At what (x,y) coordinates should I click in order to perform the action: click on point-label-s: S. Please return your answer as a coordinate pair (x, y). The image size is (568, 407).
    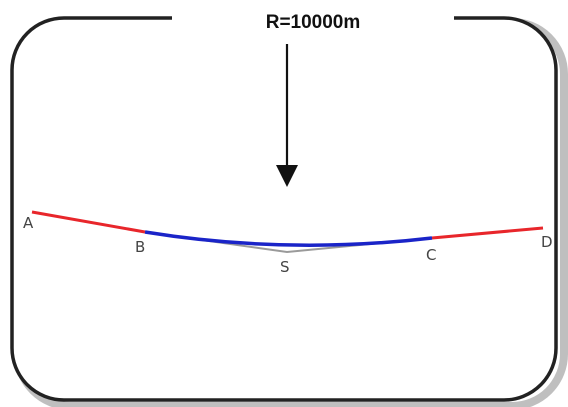
    Looking at the image, I should click on (285, 267).